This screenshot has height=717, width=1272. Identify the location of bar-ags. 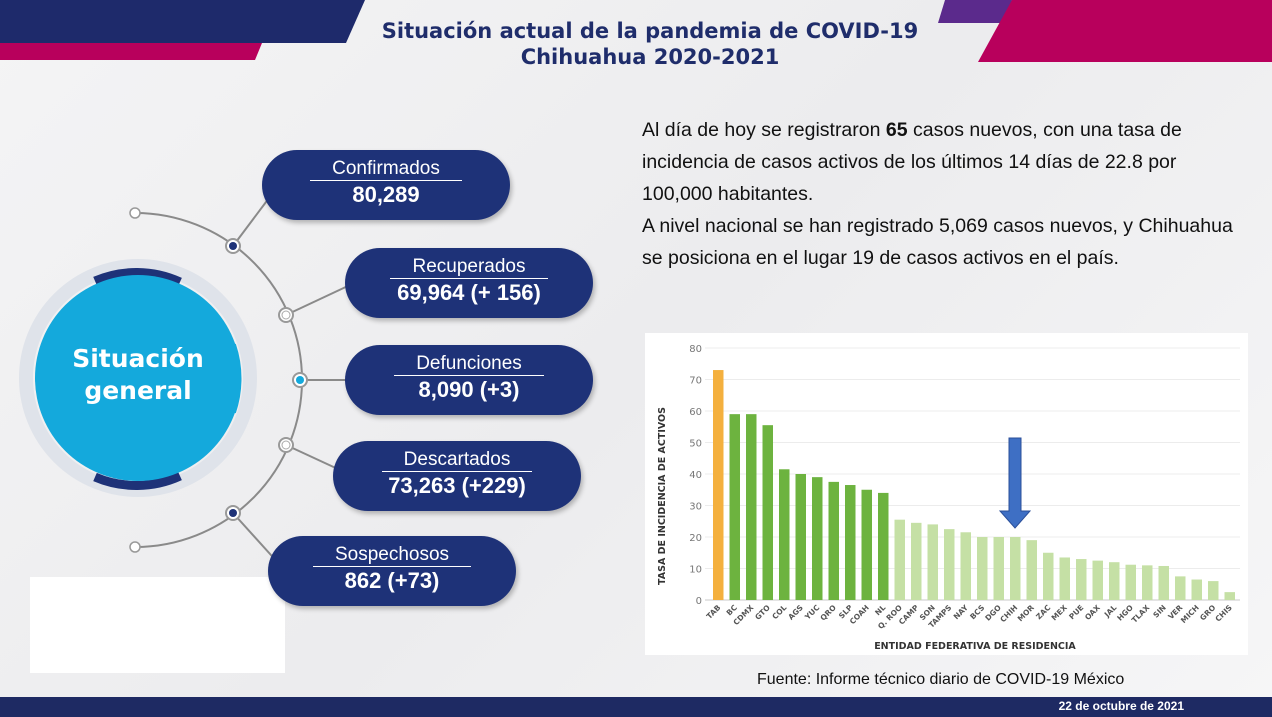
(800, 537).